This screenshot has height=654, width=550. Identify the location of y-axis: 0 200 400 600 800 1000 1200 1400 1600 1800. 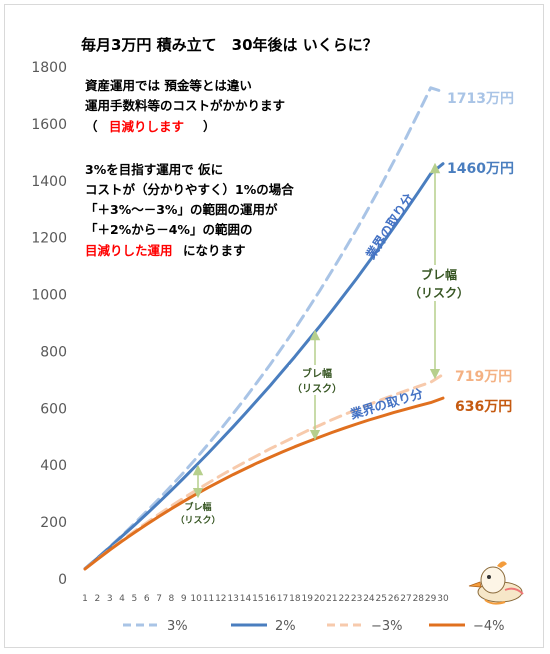
(49, 324).